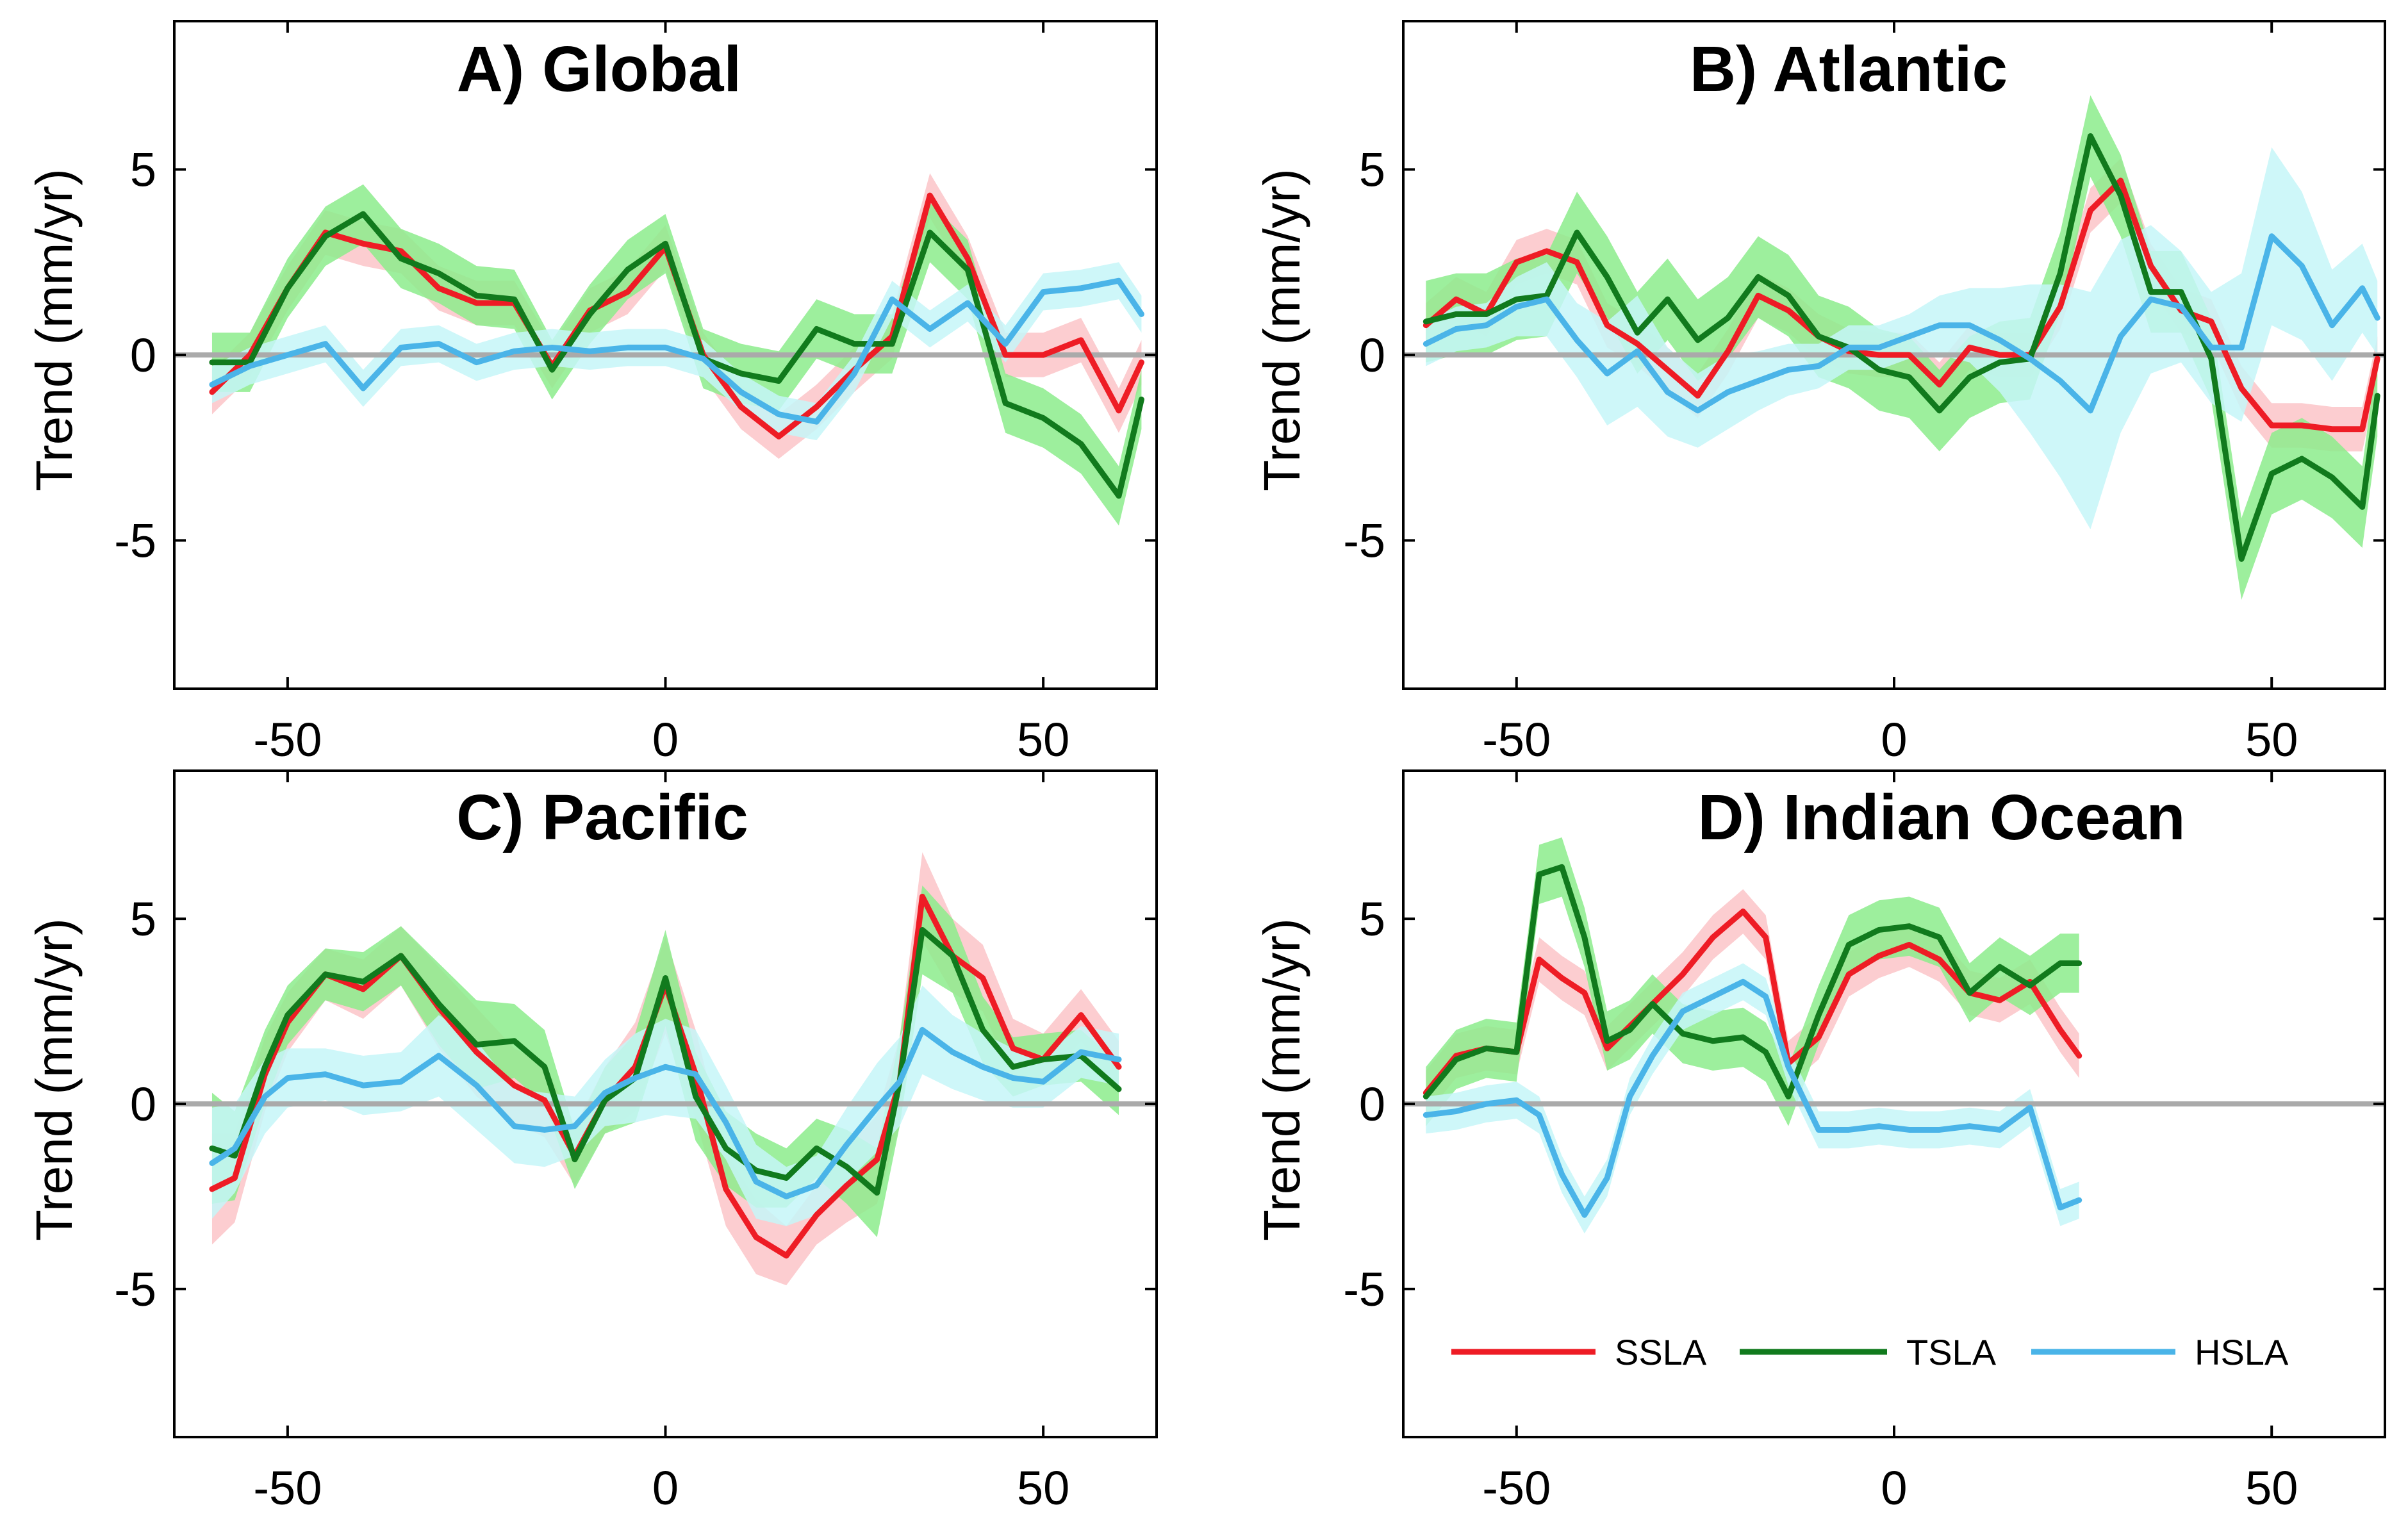 This screenshot has height=1521, width=2408. What do you see at coordinates (1952, 1352) in the screenshot?
I see `legend-tsla-label: TSLA` at bounding box center [1952, 1352].